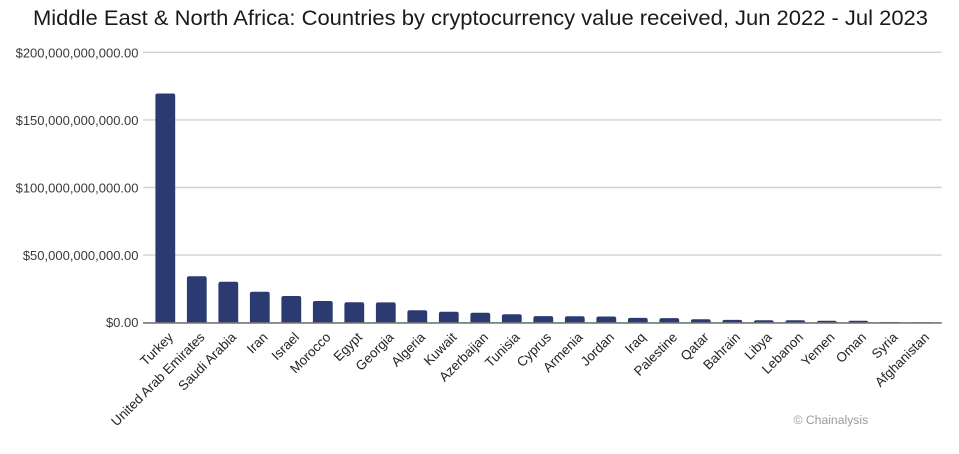  Describe the element at coordinates (122, 322) in the screenshot. I see `svg-text: $0.00` at that location.